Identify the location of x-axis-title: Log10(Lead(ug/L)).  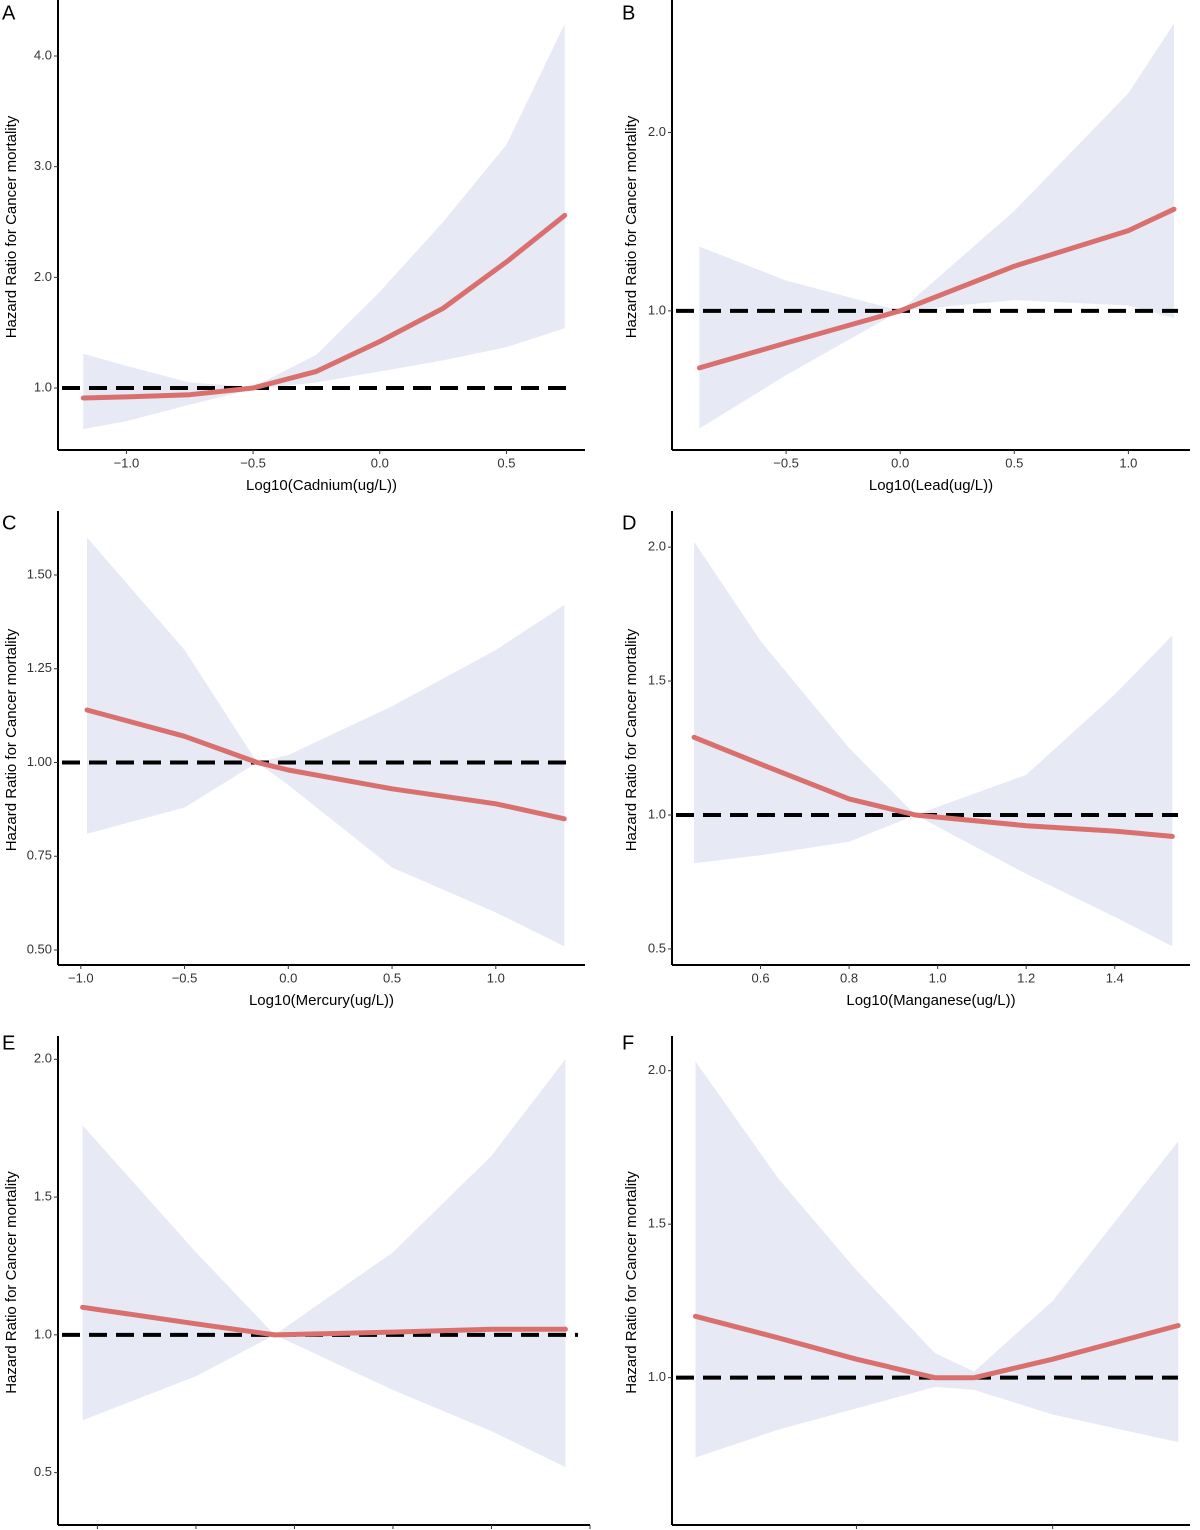
(931, 485).